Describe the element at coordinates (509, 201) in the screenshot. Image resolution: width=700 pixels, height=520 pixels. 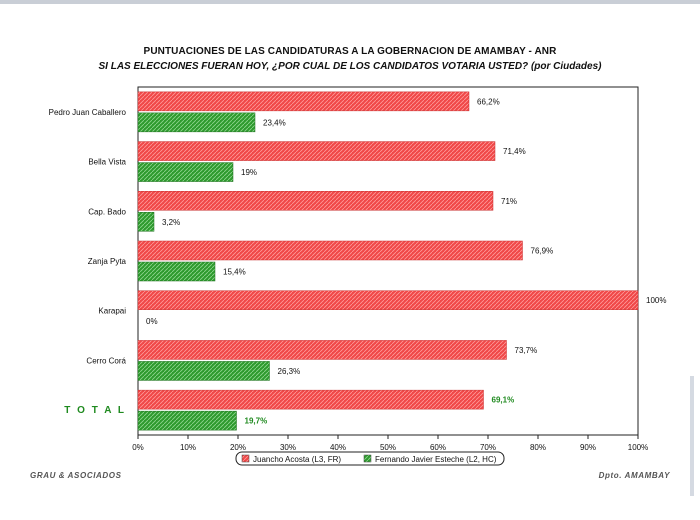
I see `data-label-acosta-2: 71%` at that location.